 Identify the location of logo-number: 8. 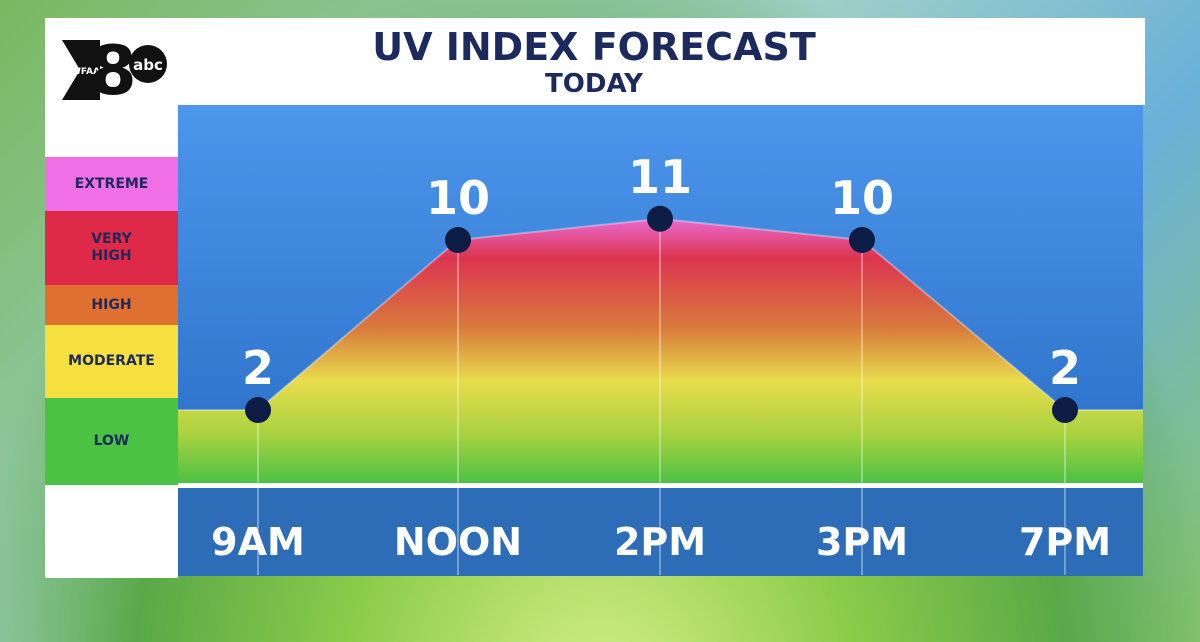
(112, 71).